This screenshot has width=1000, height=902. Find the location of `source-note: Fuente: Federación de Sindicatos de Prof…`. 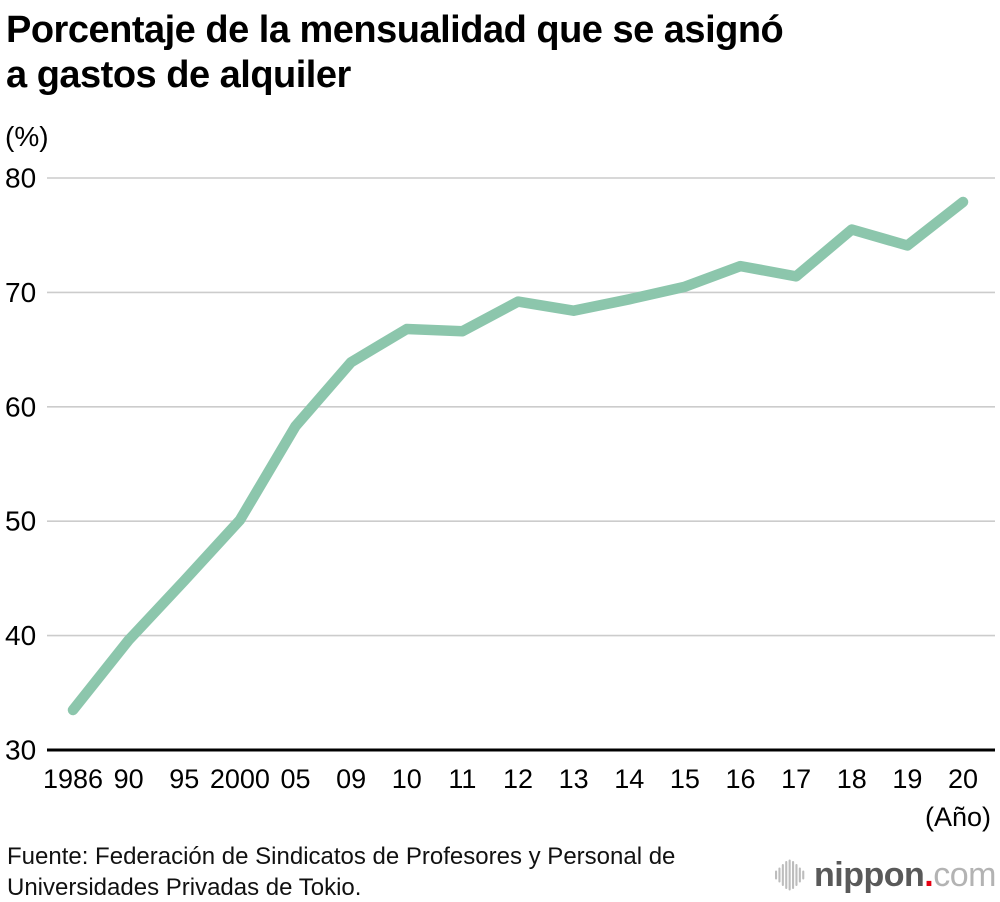

source-note: Fuente: Federación de Sindicatos de Prof… is located at coordinates (341, 871).